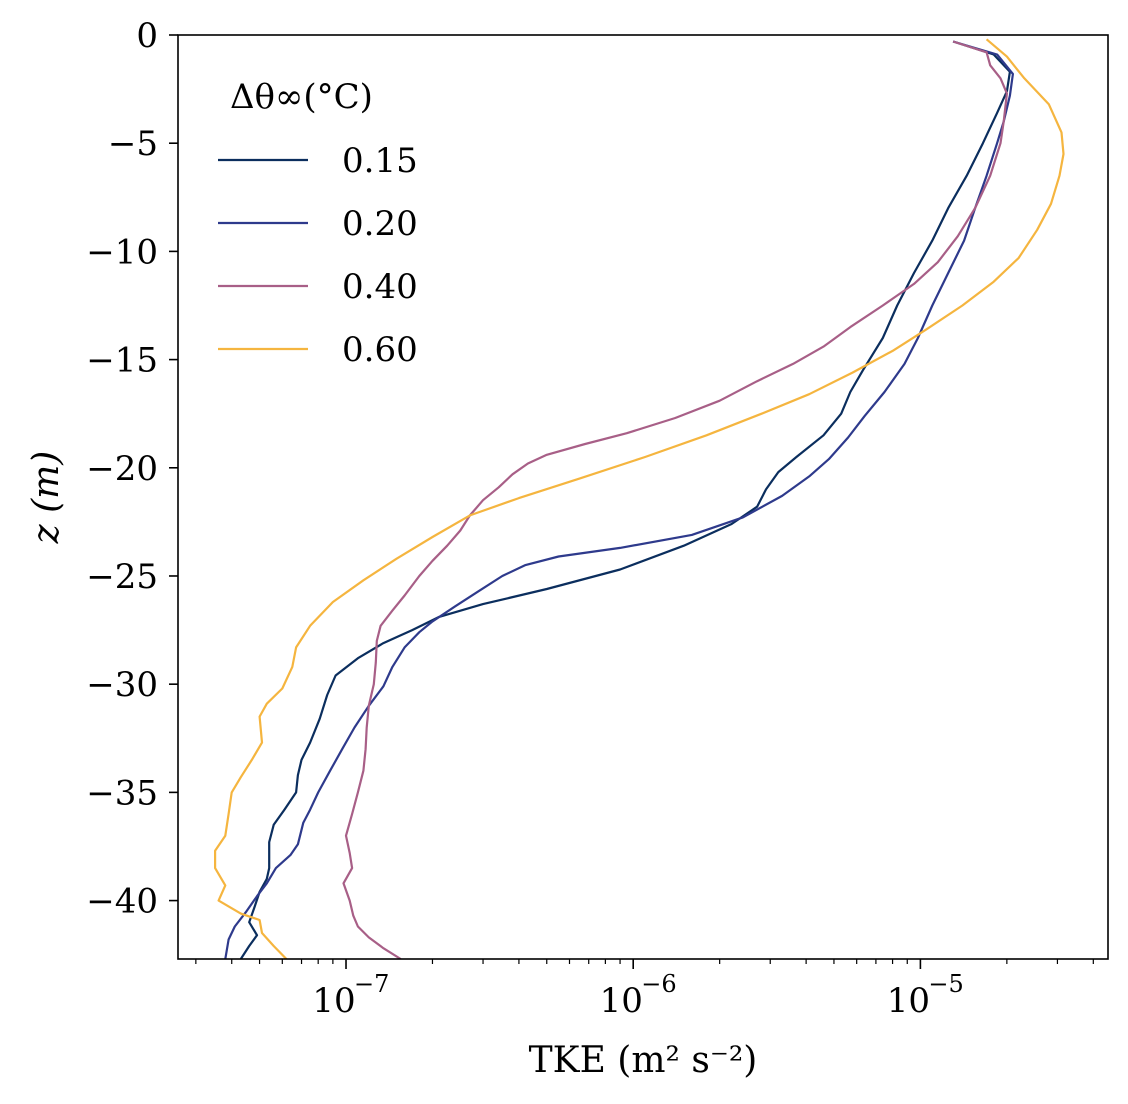 The image size is (1128, 1104). What do you see at coordinates (643, 1060) in the screenshot?
I see `x-axis-label: TKE (m² s⁻²)` at bounding box center [643, 1060].